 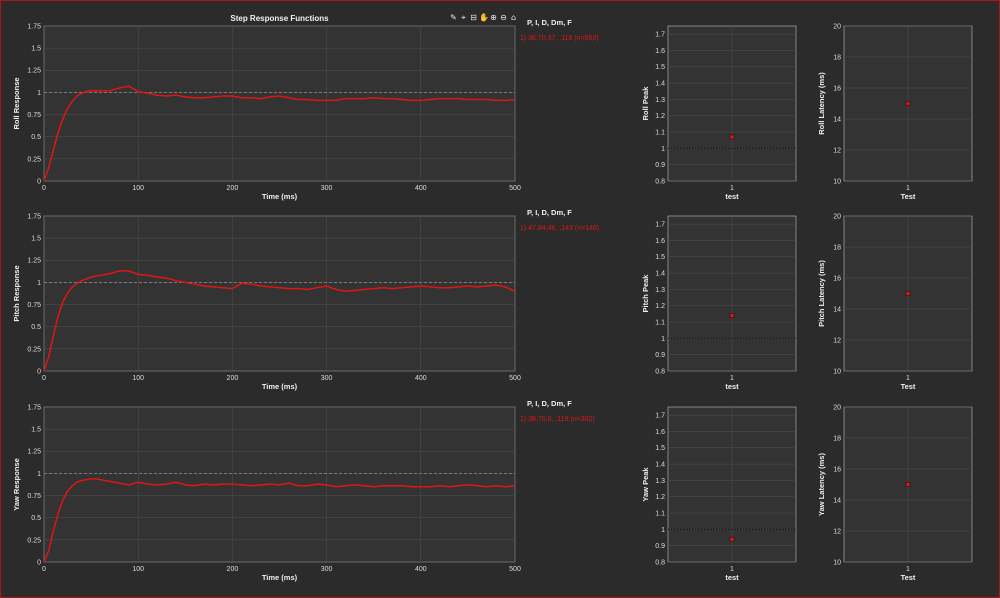 What do you see at coordinates (503, 17) in the screenshot?
I see `zoom-out-icon: ⊖` at bounding box center [503, 17].